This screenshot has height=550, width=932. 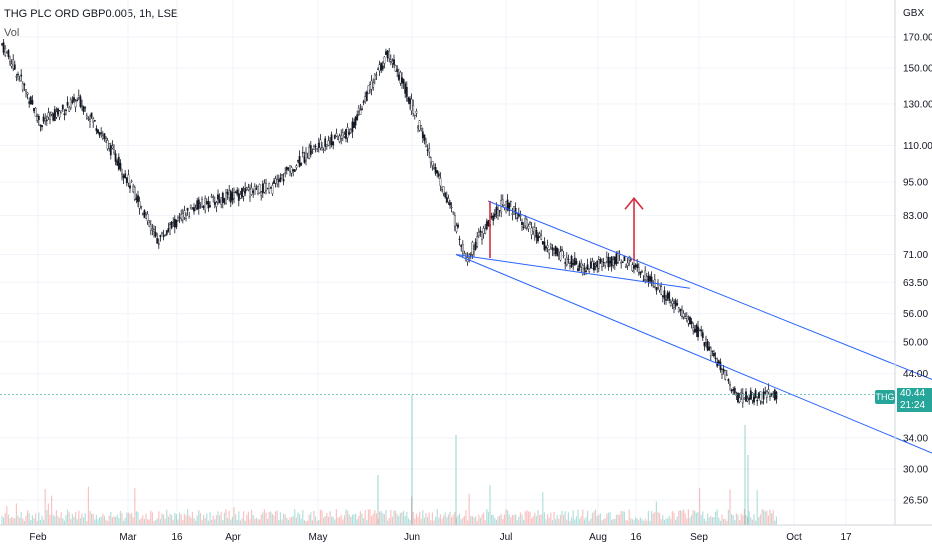 What do you see at coordinates (748, 490) in the screenshot?
I see `volume-spike` at bounding box center [748, 490].